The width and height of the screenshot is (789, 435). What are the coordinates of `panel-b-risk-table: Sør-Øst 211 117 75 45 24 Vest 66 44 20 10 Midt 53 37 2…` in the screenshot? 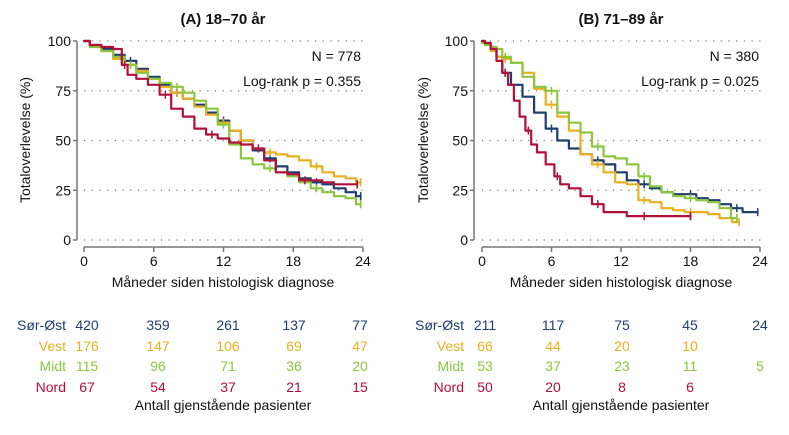 It's located at (591, 356).